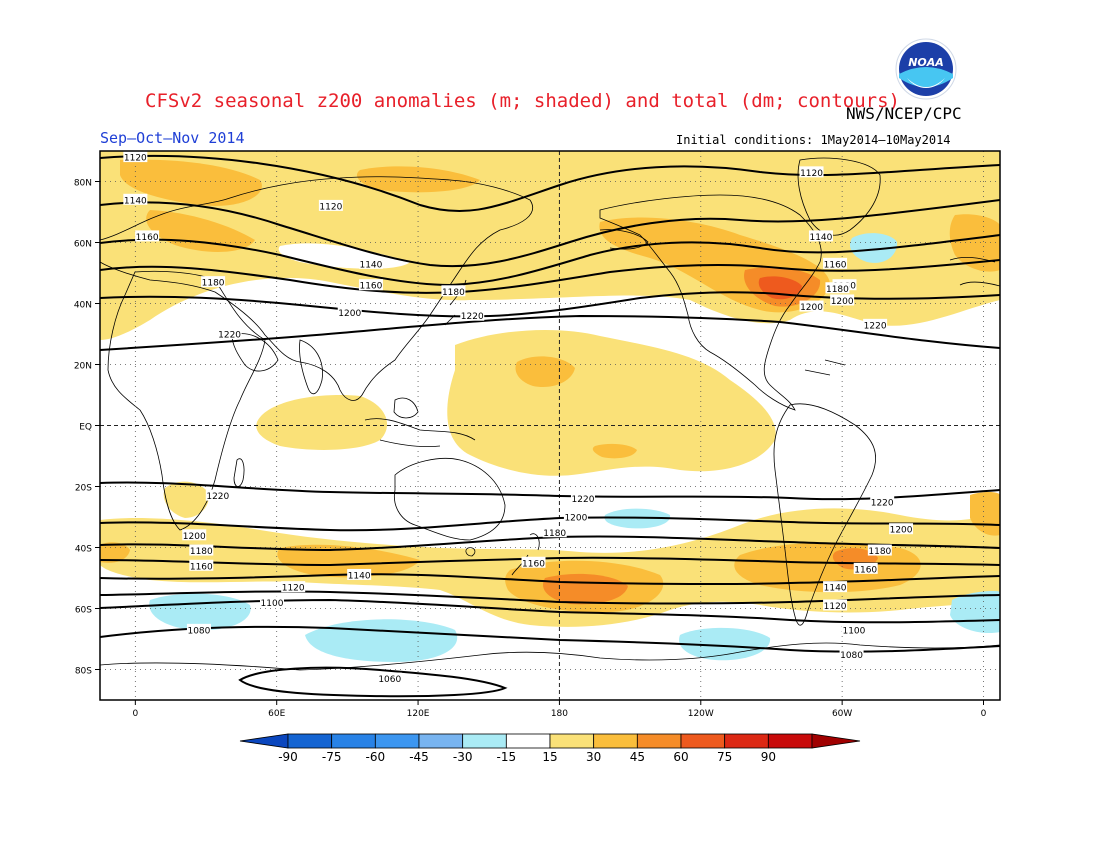 Image resolution: width=1100 pixels, height=850 pixels. What do you see at coordinates (83, 306) in the screenshot?
I see `lat-tick-label: 40N` at bounding box center [83, 306].